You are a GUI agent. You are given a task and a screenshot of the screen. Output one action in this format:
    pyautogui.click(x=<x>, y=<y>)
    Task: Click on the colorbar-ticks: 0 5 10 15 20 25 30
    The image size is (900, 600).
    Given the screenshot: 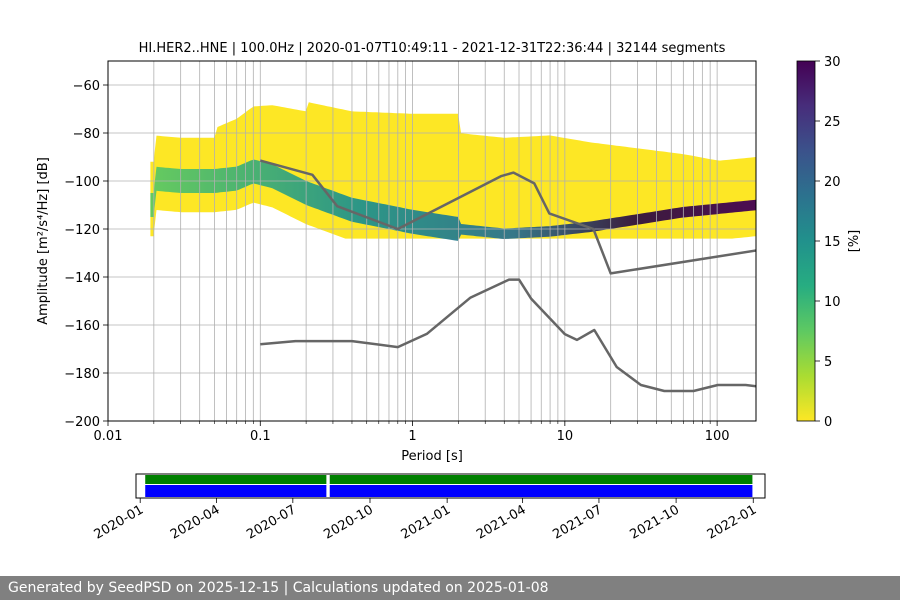 What is the action you would take?
    pyautogui.click(x=828, y=242)
    